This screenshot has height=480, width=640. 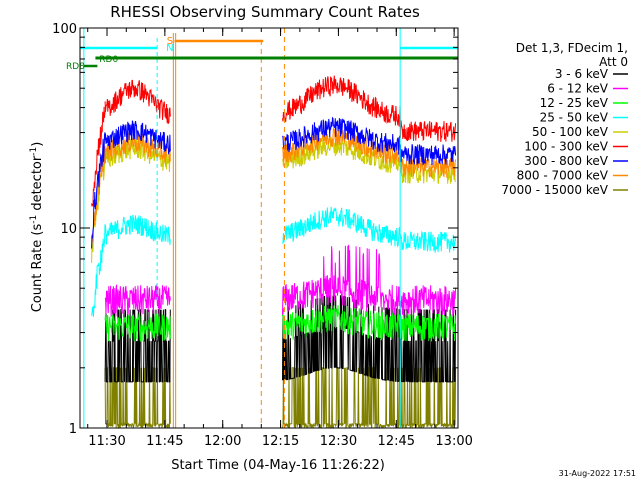 What do you see at coordinates (280, 441) in the screenshot?
I see `x-tick-label: 12:15` at bounding box center [280, 441].